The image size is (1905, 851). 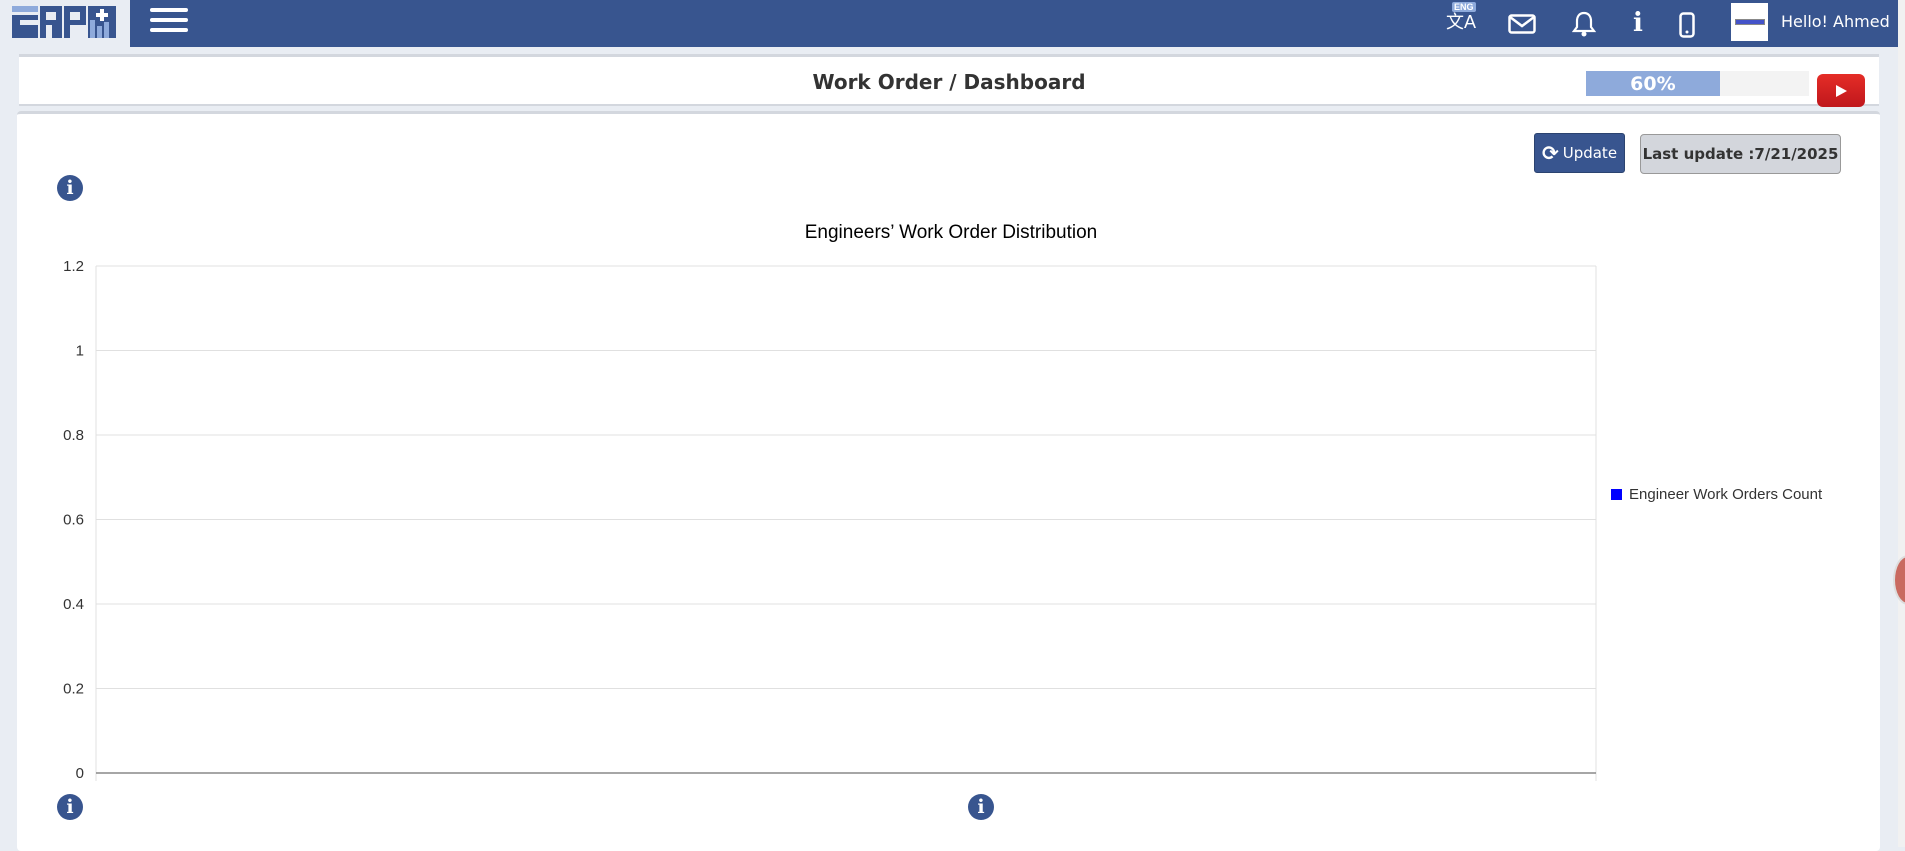 I want to click on y-tick-label: 0.4, so click(x=73, y=604).